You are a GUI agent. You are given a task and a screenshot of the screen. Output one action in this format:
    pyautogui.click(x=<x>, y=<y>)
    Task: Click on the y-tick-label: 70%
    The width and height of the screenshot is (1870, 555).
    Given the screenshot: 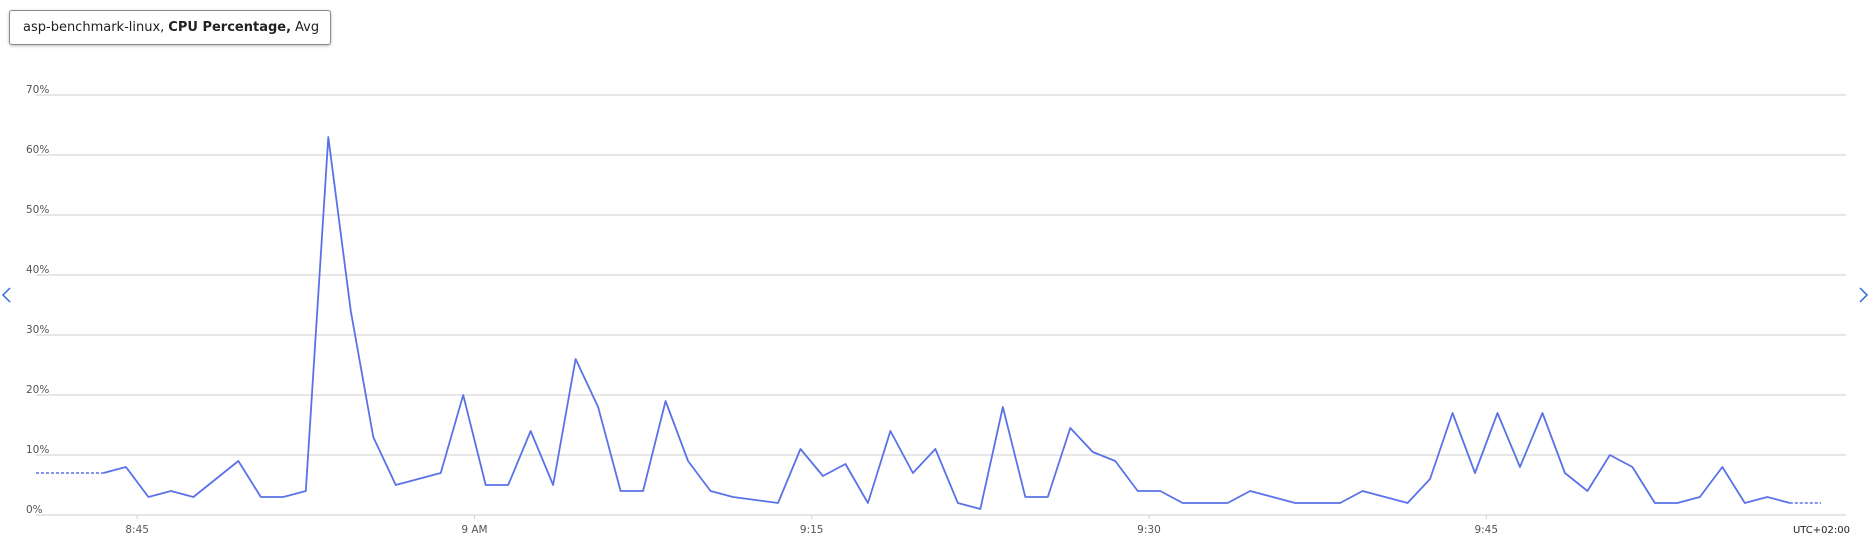 What is the action you would take?
    pyautogui.click(x=37, y=90)
    